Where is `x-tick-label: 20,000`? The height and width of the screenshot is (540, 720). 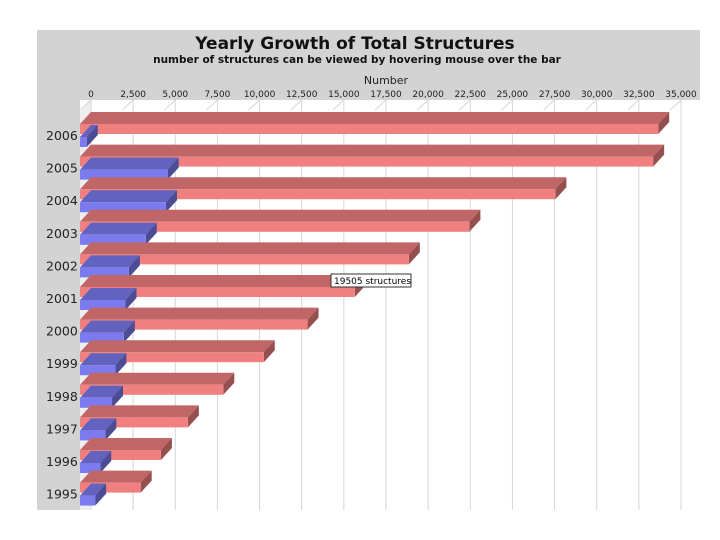 x-tick-label: 20,000 is located at coordinates (428, 95).